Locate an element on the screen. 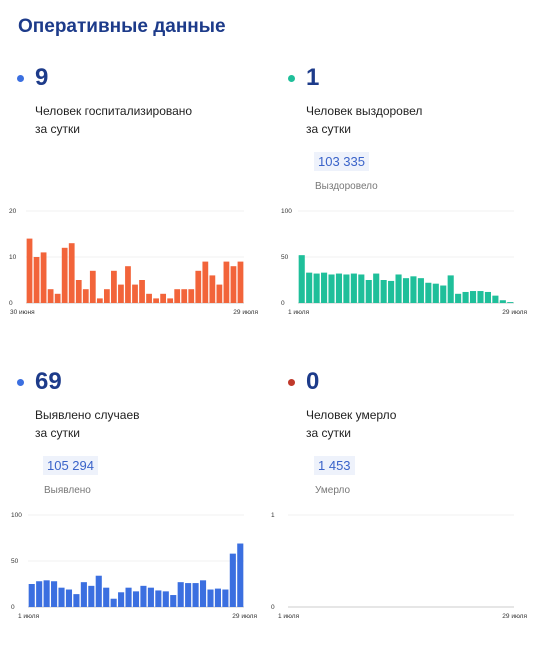 The height and width of the screenshot is (668, 544). total-label: Выявлено is located at coordinates (67, 490).